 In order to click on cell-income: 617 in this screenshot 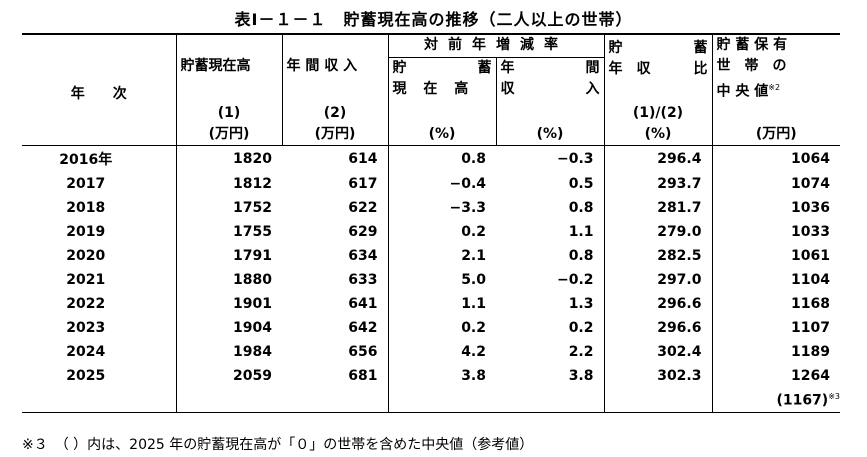, I will do `click(363, 184)`.